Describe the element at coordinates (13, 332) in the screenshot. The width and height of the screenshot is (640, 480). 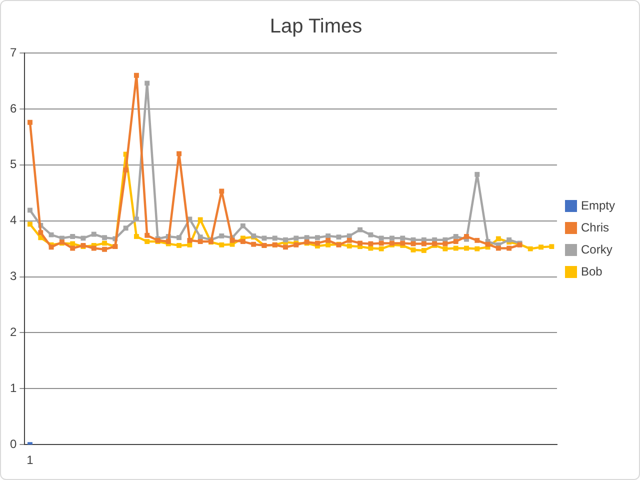
I see `y-tick-label: 2` at that location.